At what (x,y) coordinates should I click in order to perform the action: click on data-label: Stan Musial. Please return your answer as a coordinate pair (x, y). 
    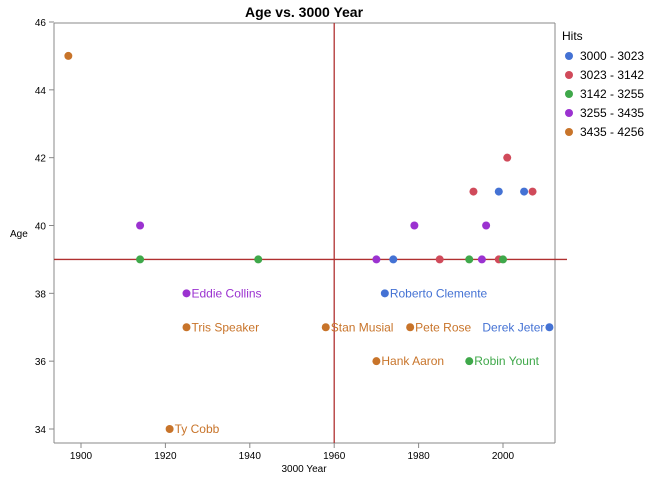
    Looking at the image, I should click on (362, 327).